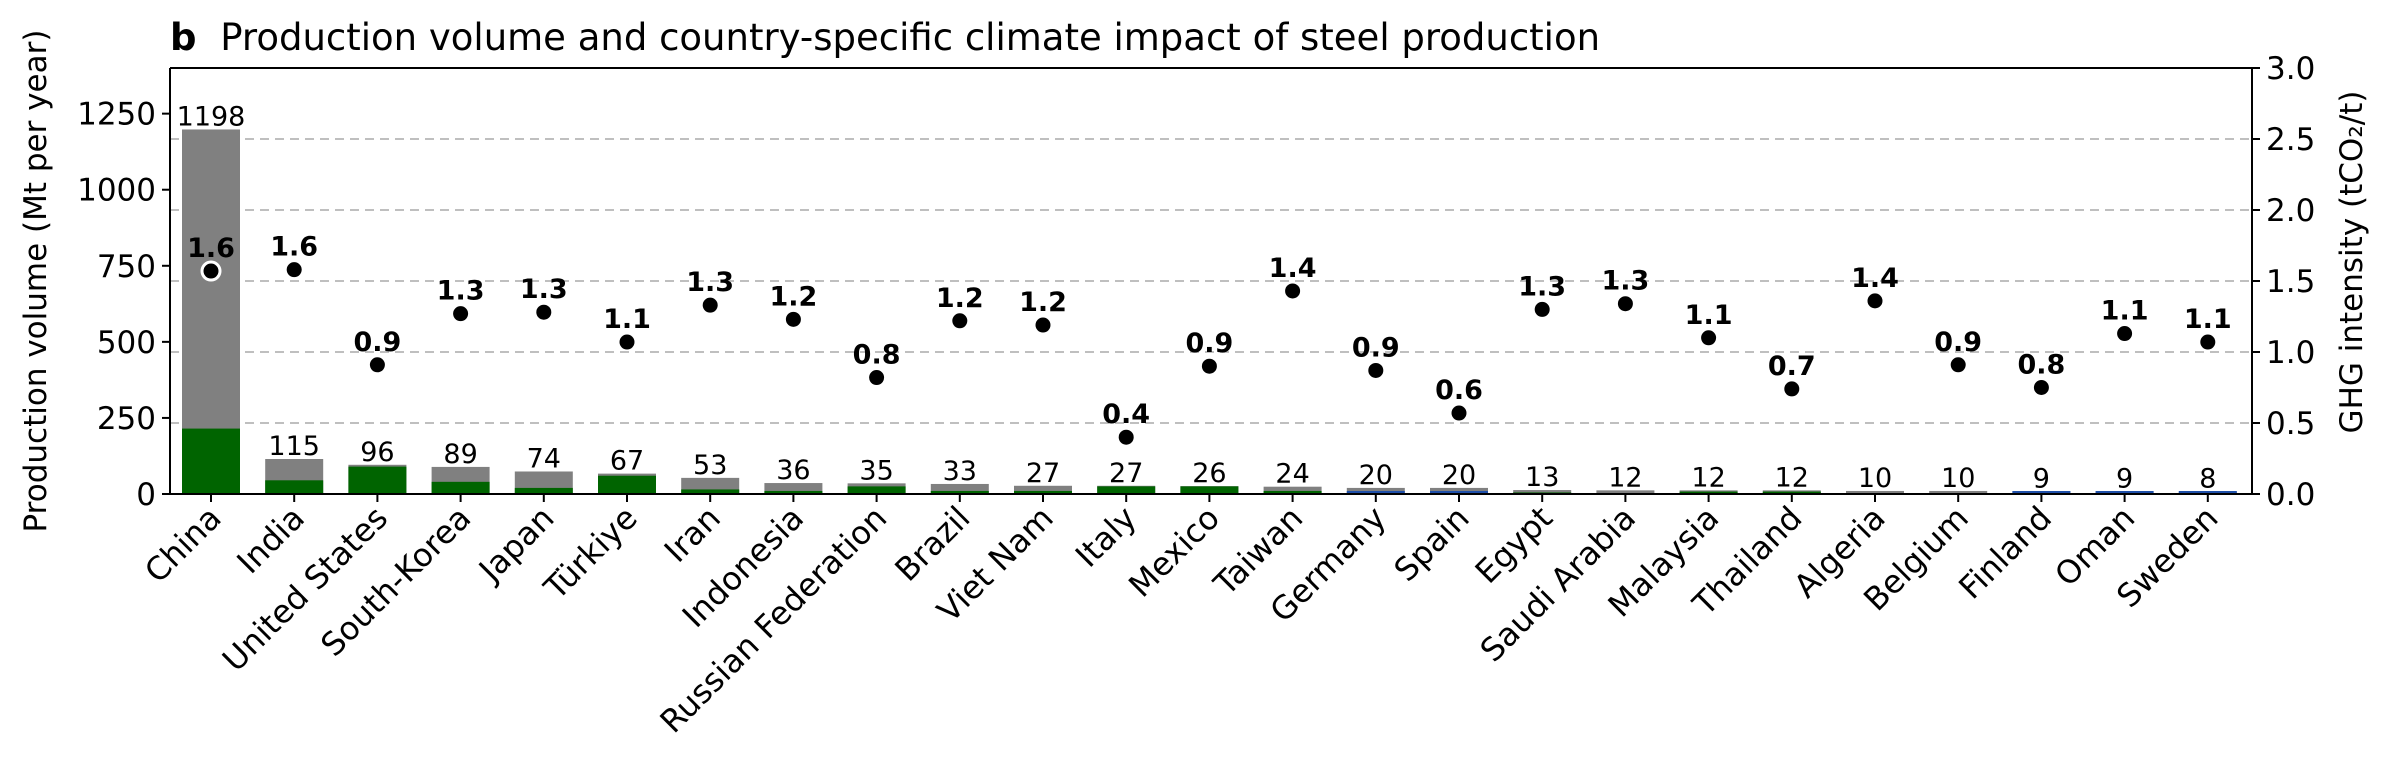 The width and height of the screenshot is (2386, 779). Describe the element at coordinates (211, 248) in the screenshot. I see `ghg-value-label: 1.6` at that location.